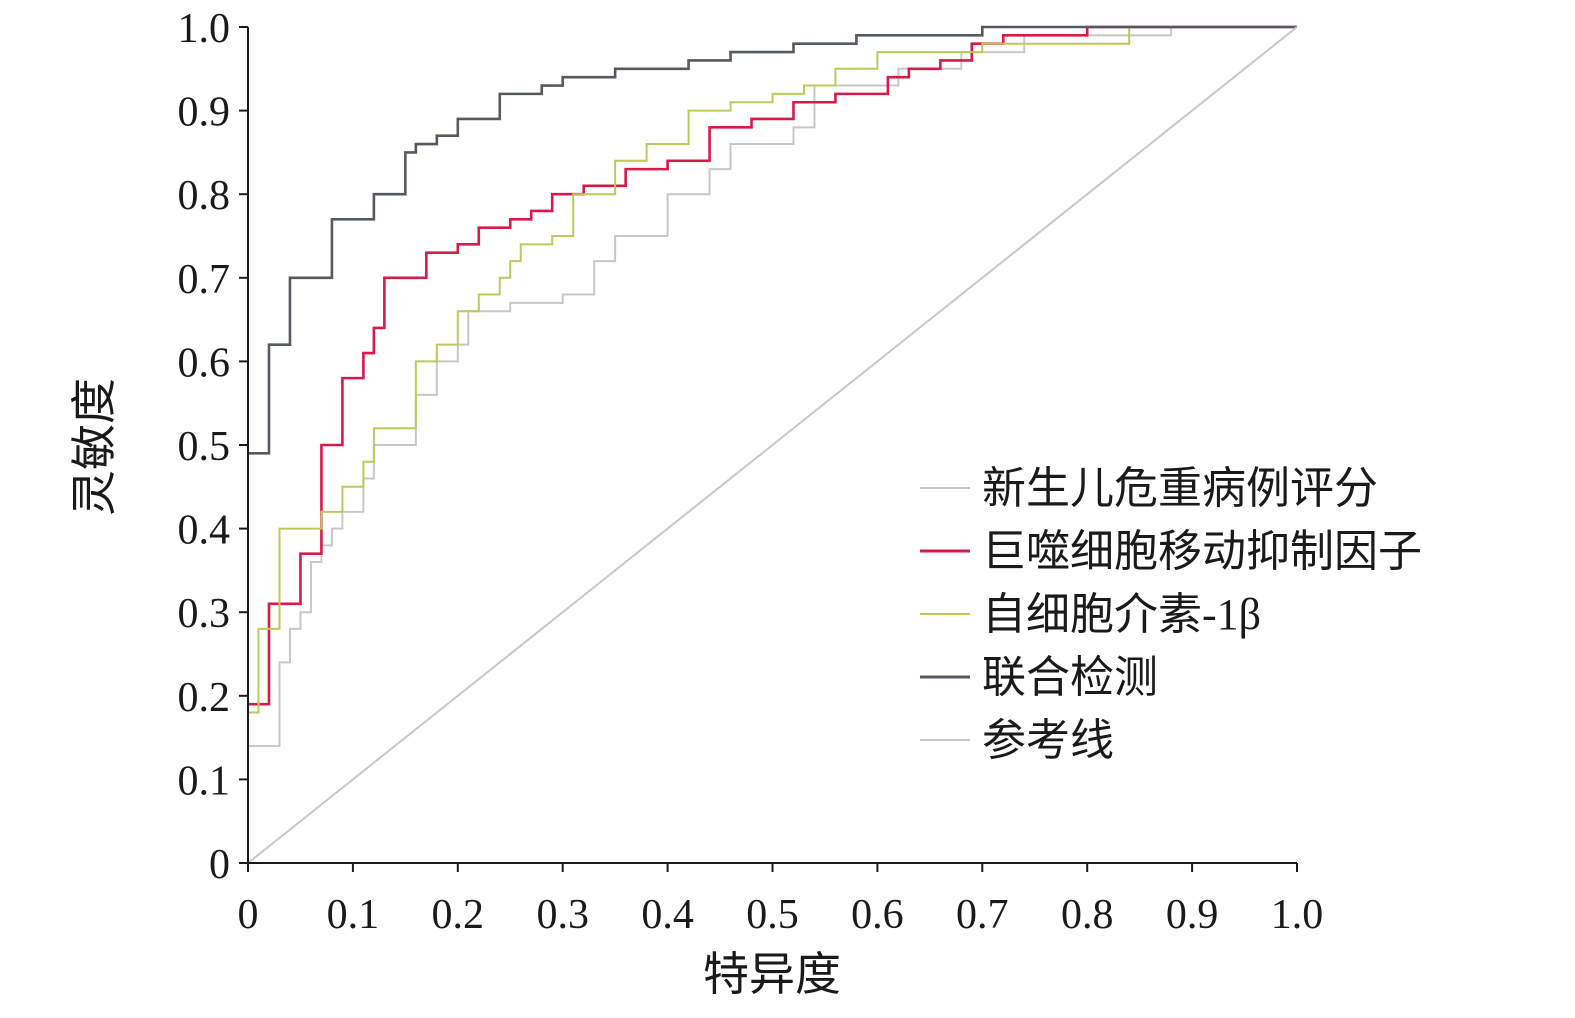 This screenshot has height=1018, width=1575. What do you see at coordinates (353, 915) in the screenshot?
I see `x-tick-label: 0.1` at bounding box center [353, 915].